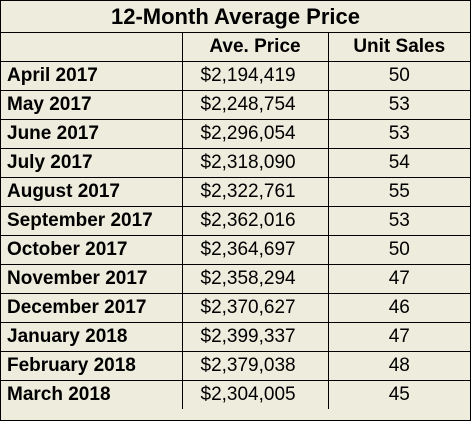 The height and width of the screenshot is (421, 471). What do you see at coordinates (92, 221) in the screenshot?
I see `month-cell: September 2017` at bounding box center [92, 221].